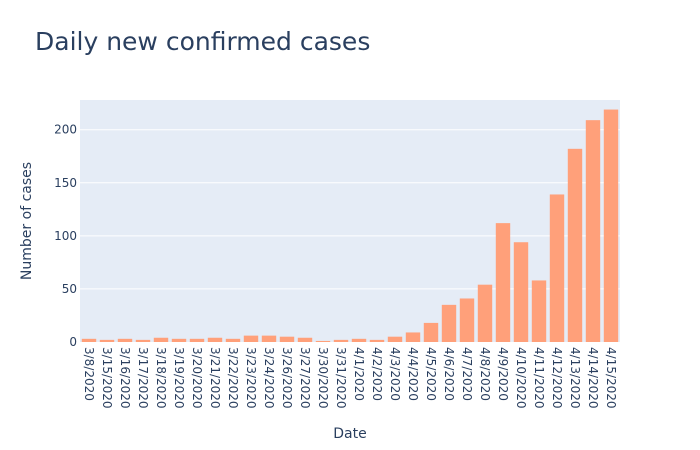 The image size is (700, 450). Describe the element at coordinates (269, 378) in the screenshot. I see `x-tick-label: 3/24/2020` at that location.